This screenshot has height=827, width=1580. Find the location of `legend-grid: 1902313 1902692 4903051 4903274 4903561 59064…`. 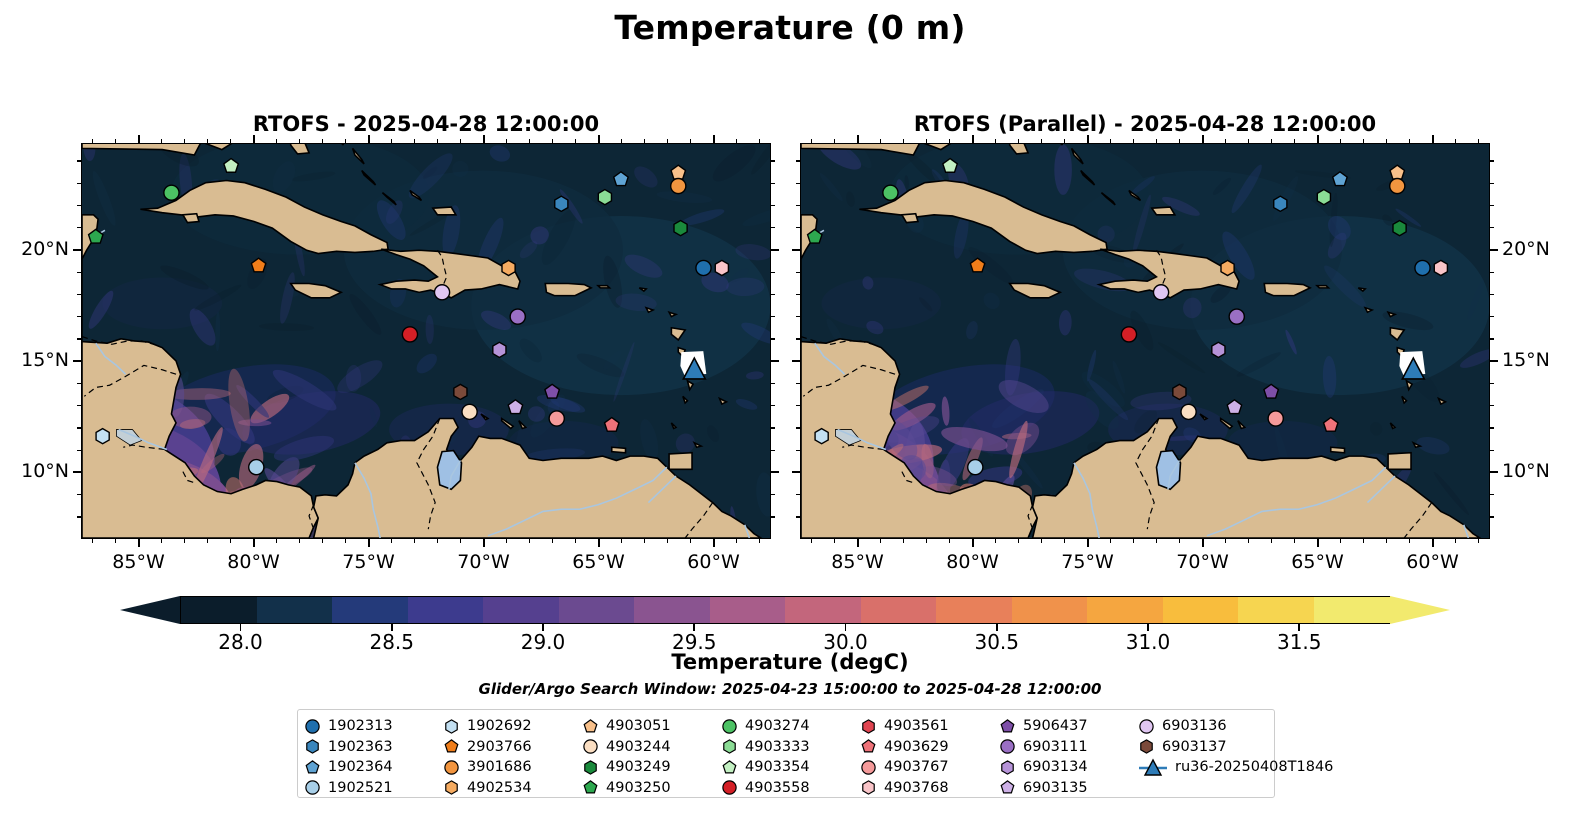

legend-grid: 1902313 1902692 4903051 4903274 4903561 59064… is located at coordinates (818, 757).